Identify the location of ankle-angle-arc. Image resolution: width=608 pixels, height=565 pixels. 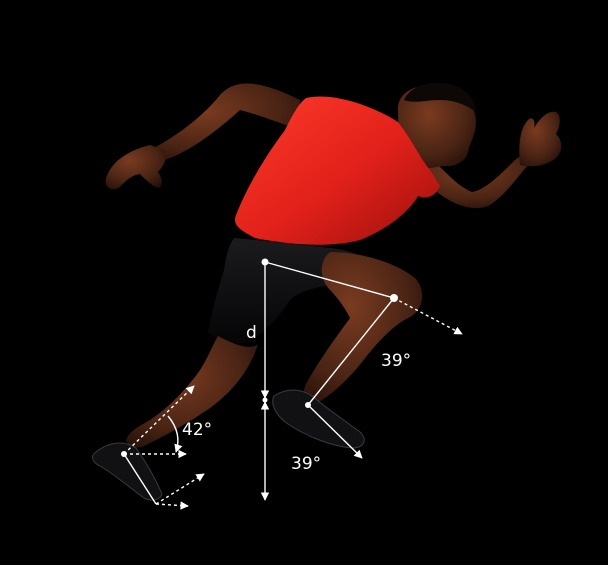
(175, 434).